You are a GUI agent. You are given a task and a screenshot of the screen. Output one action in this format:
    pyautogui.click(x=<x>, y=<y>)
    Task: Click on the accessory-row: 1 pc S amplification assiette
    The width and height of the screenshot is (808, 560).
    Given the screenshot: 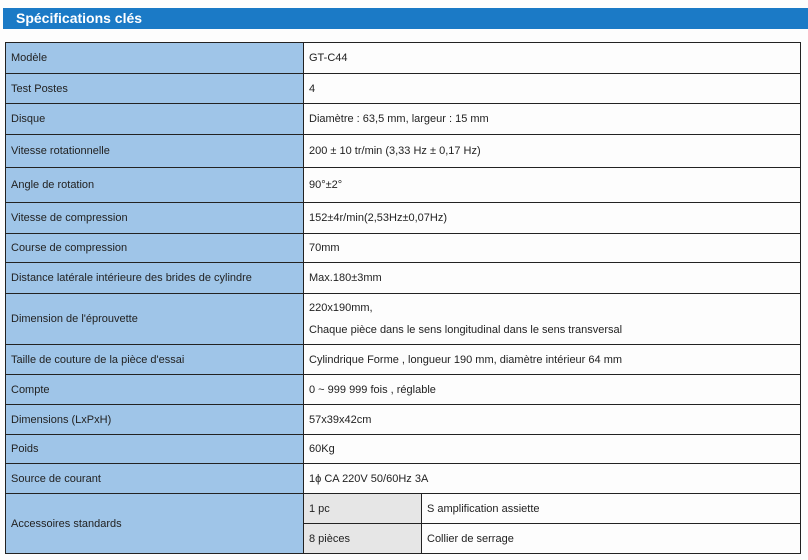 What is the action you would take?
    pyautogui.click(x=552, y=509)
    